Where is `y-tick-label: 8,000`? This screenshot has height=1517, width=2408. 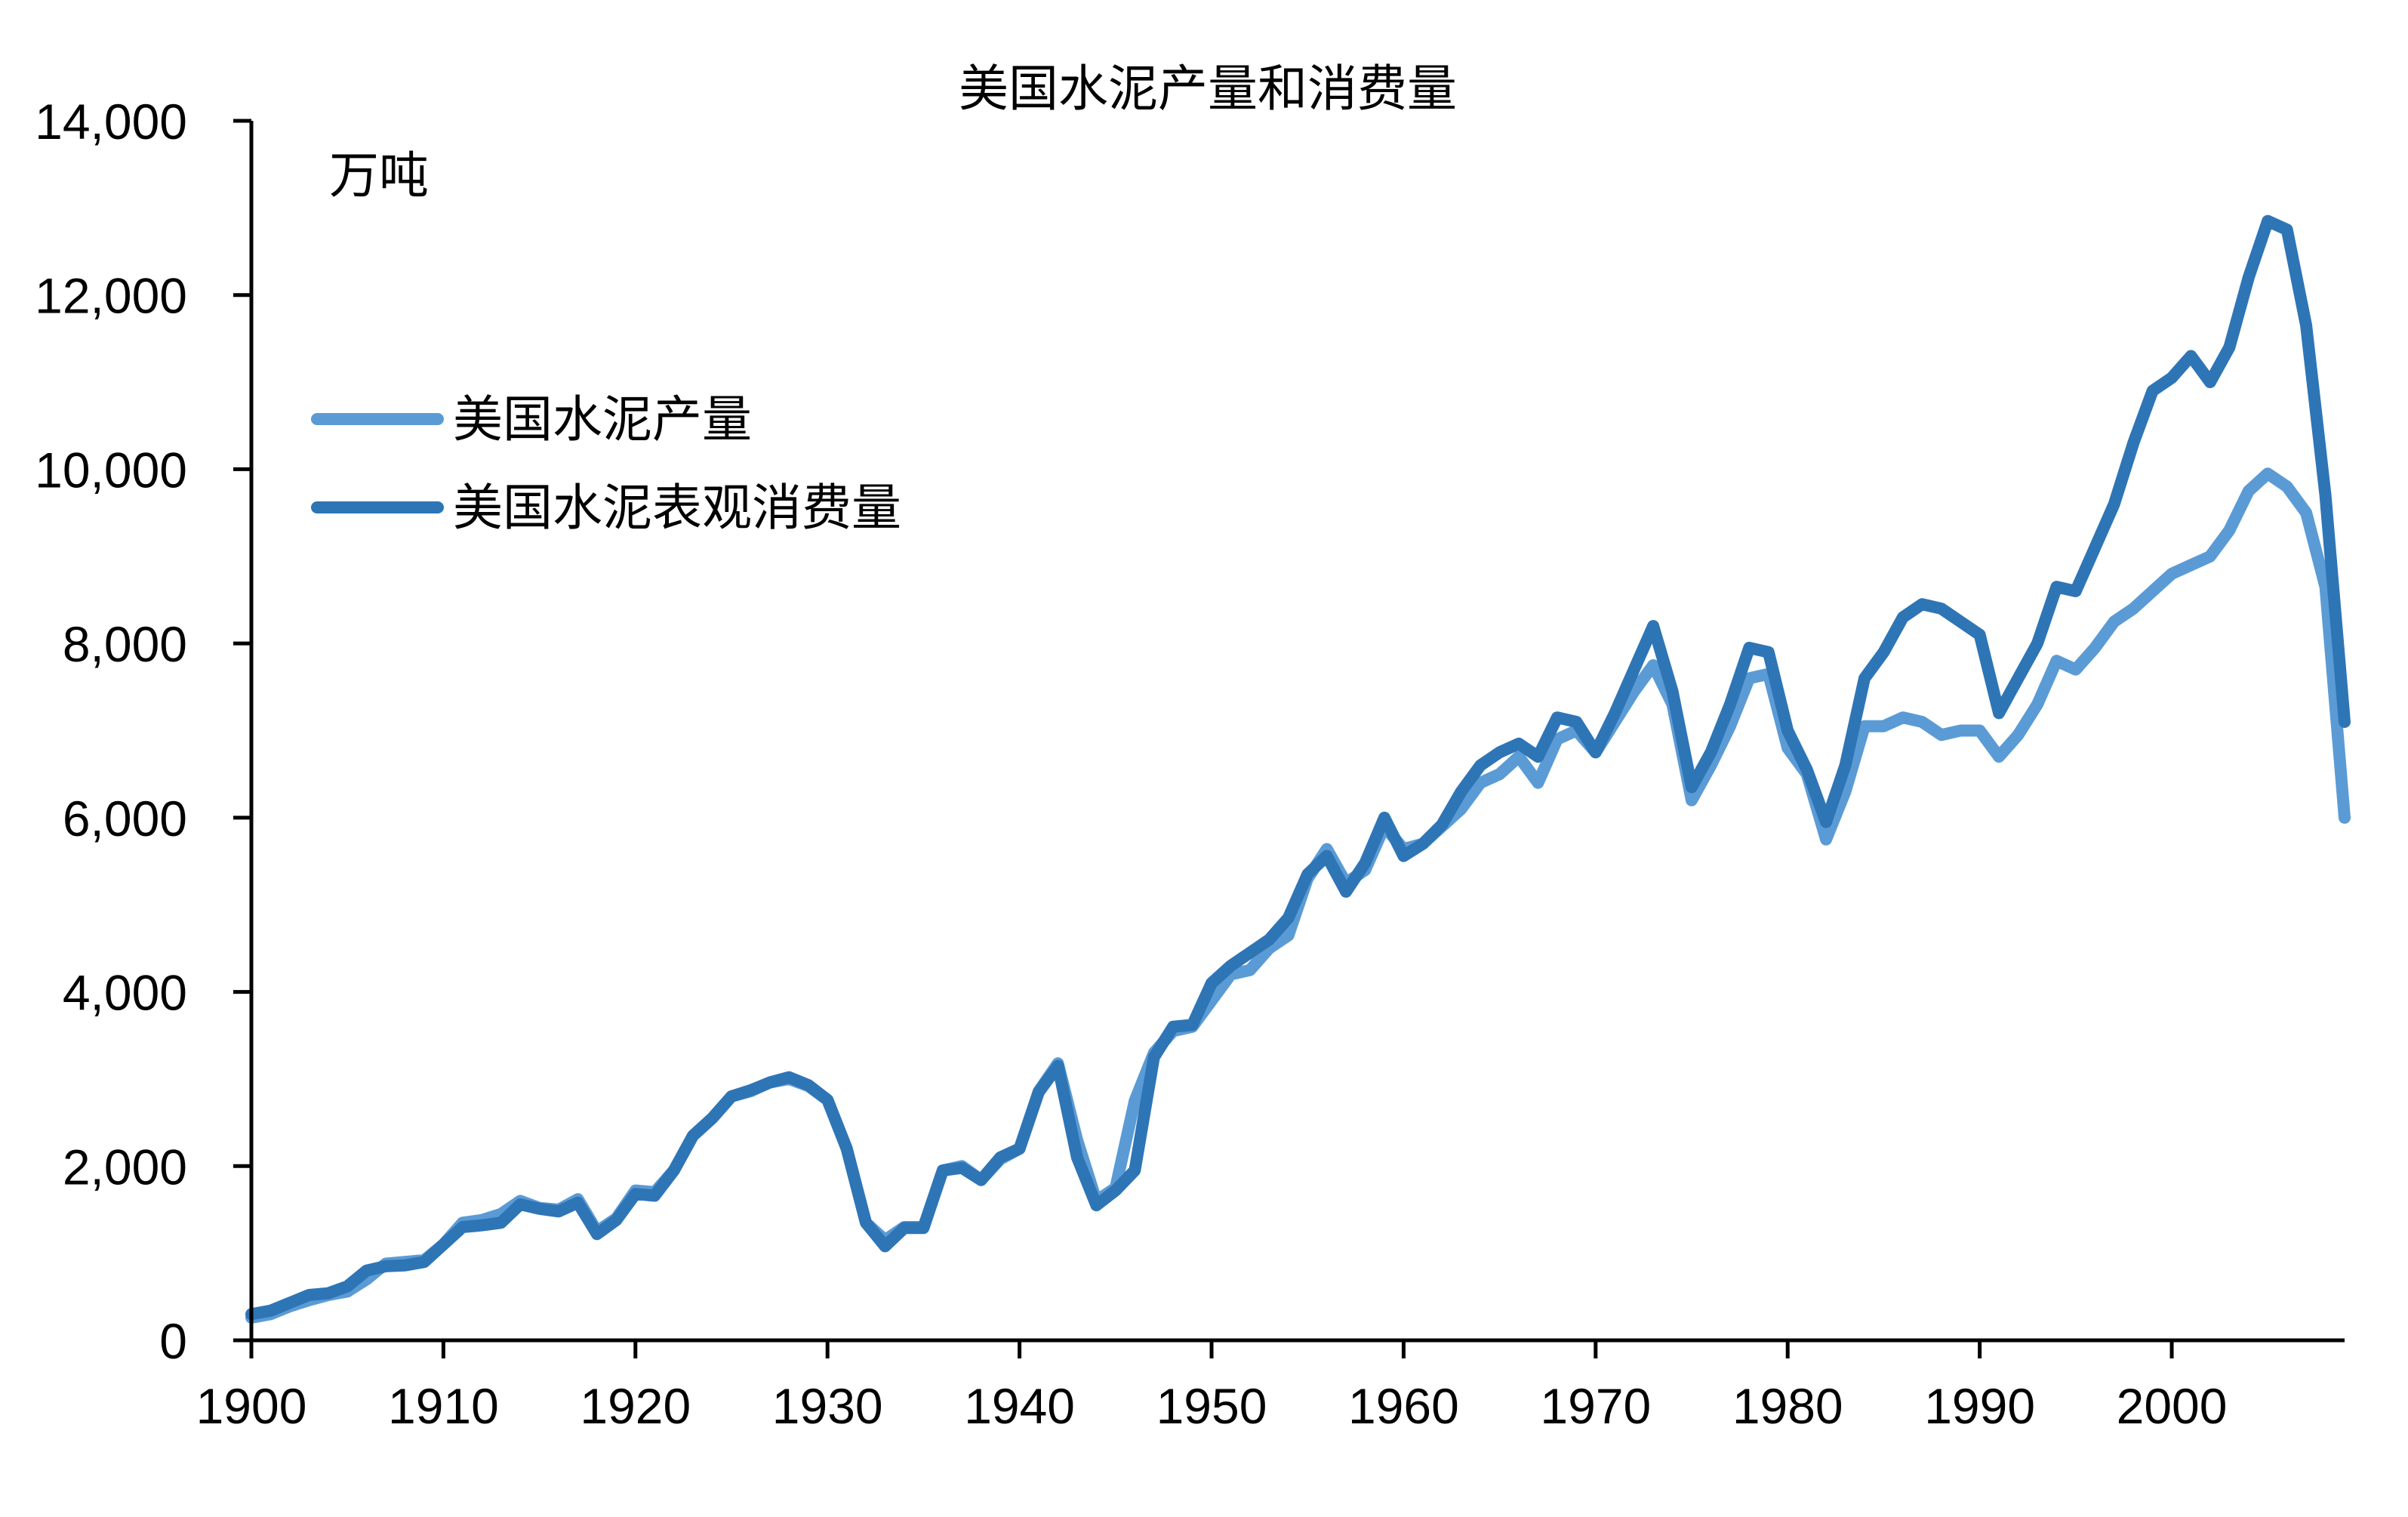 y-tick-label: 8,000 is located at coordinates (125, 644).